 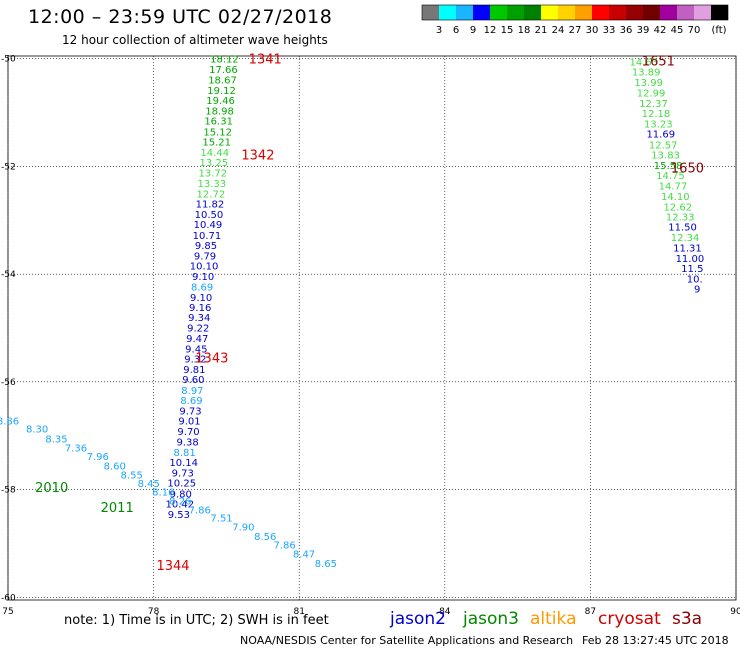 I want to click on wave-height-point: 14.75, so click(x=670, y=176).